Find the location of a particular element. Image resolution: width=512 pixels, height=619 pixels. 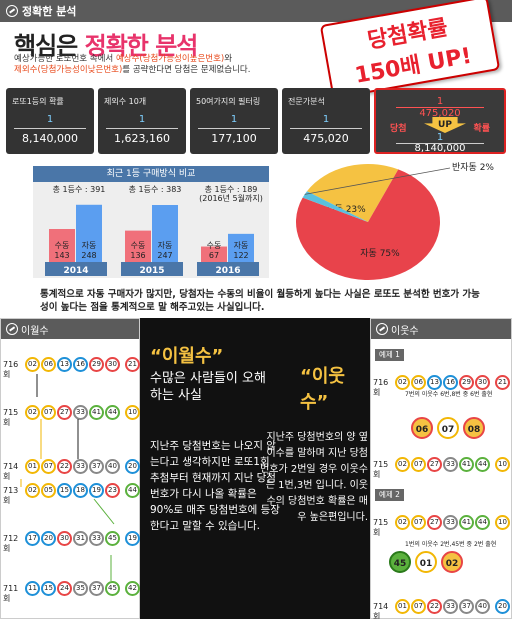

stat-label: 로또1등의 확률 is located at coordinates (38, 101).